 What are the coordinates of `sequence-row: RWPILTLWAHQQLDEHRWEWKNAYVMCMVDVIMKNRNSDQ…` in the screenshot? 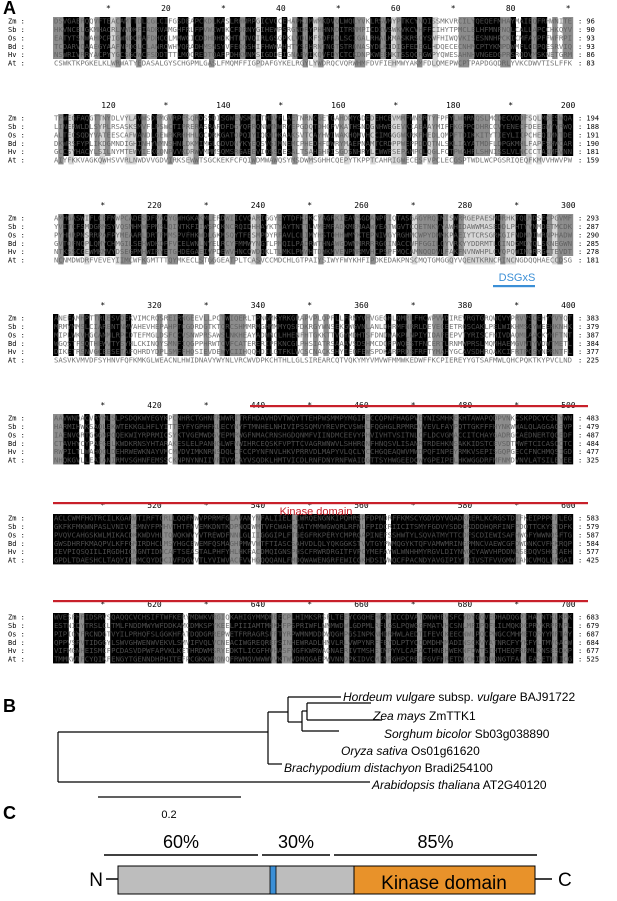 It's located at (313, 451).